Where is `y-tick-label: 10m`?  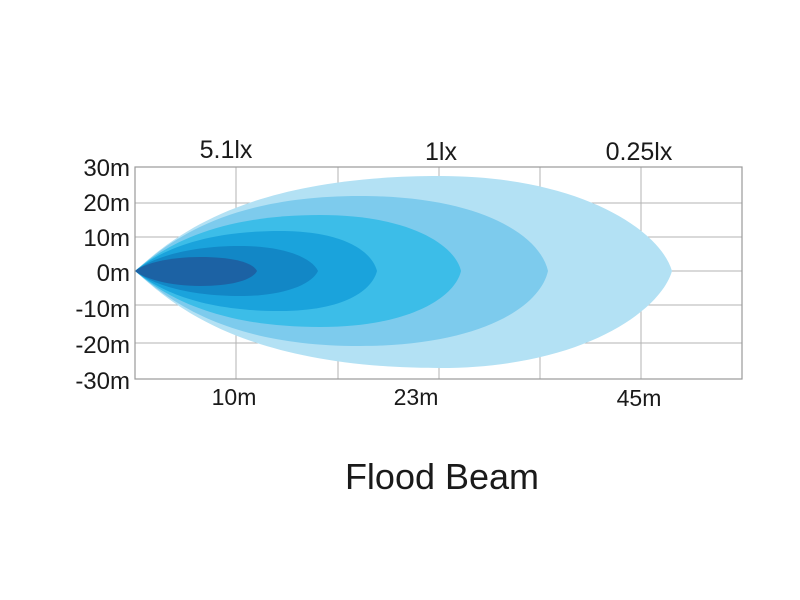
y-tick-label: 10m is located at coordinates (106, 238).